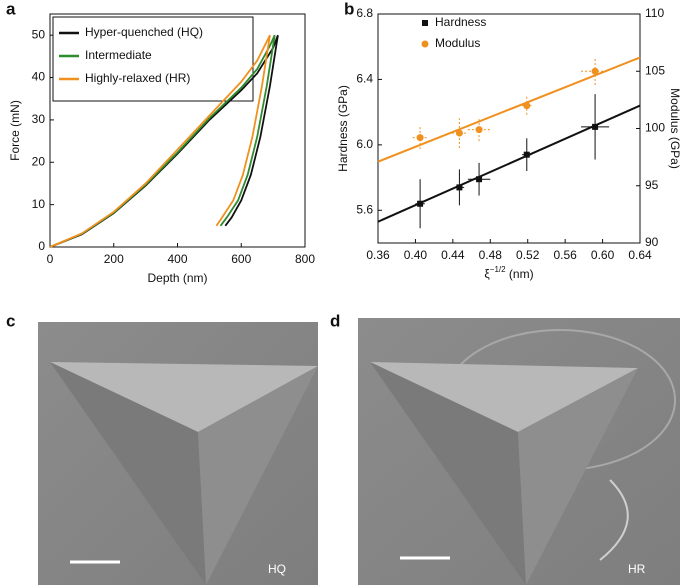  What do you see at coordinates (364, 79) in the screenshot?
I see `y-tick-label: 6.4` at bounding box center [364, 79].